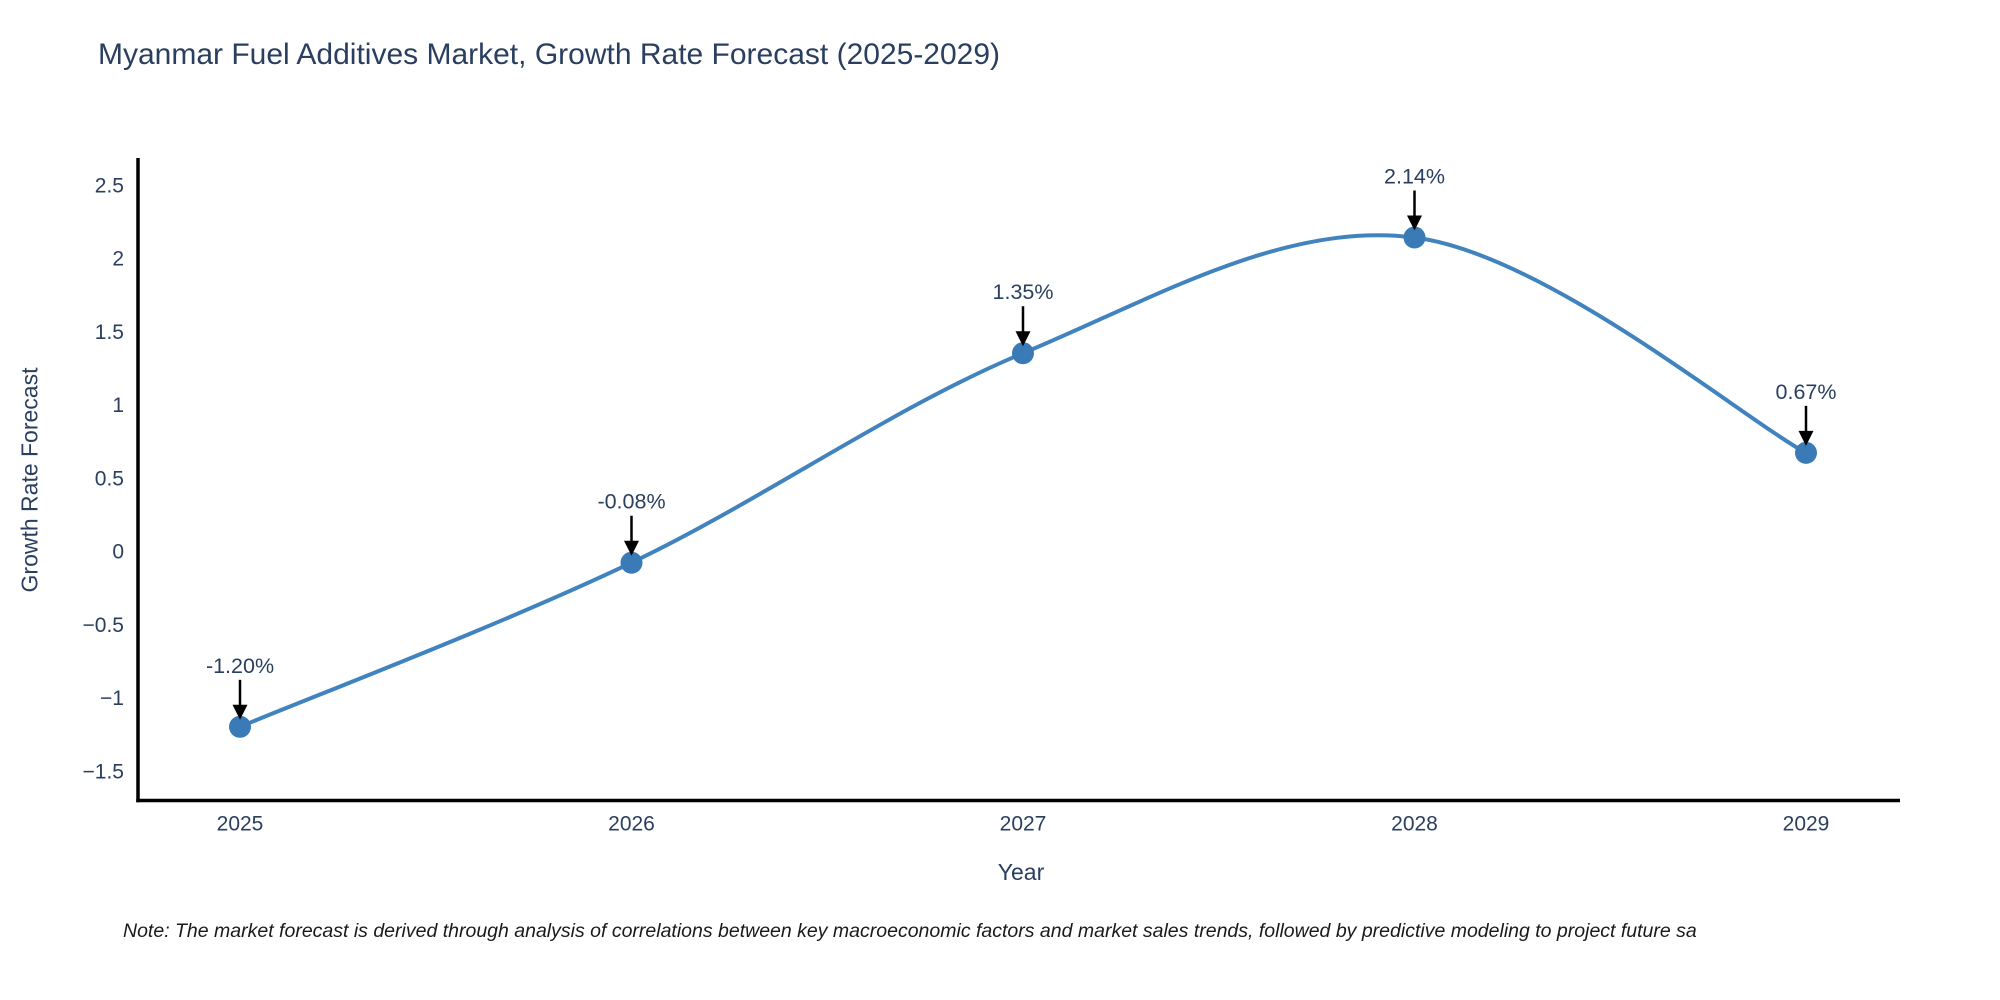 This screenshot has width=2000, height=1000. What do you see at coordinates (103, 771) in the screenshot?
I see `y-tick-label: −1.5` at bounding box center [103, 771].